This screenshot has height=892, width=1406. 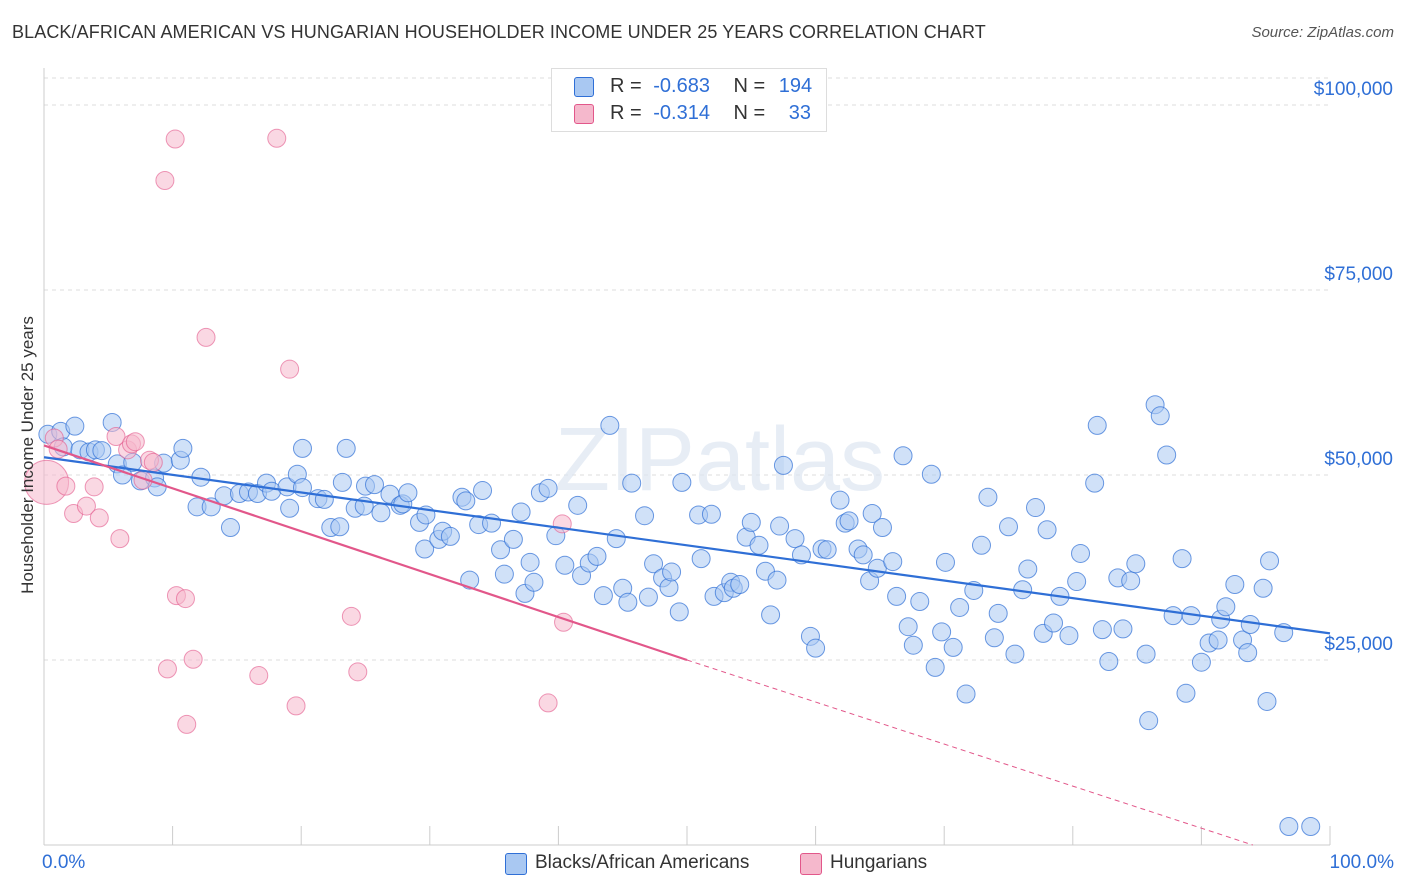 I want to click on source-label: Source: ZipAtlas.com, so click(x=1322, y=32).